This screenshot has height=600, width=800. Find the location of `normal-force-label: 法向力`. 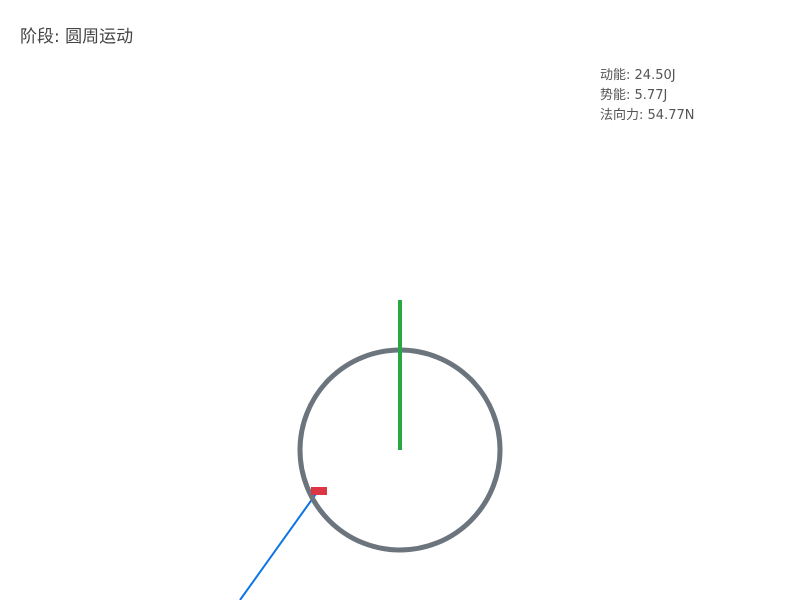

normal-force-label: 法向力 is located at coordinates (620, 115).